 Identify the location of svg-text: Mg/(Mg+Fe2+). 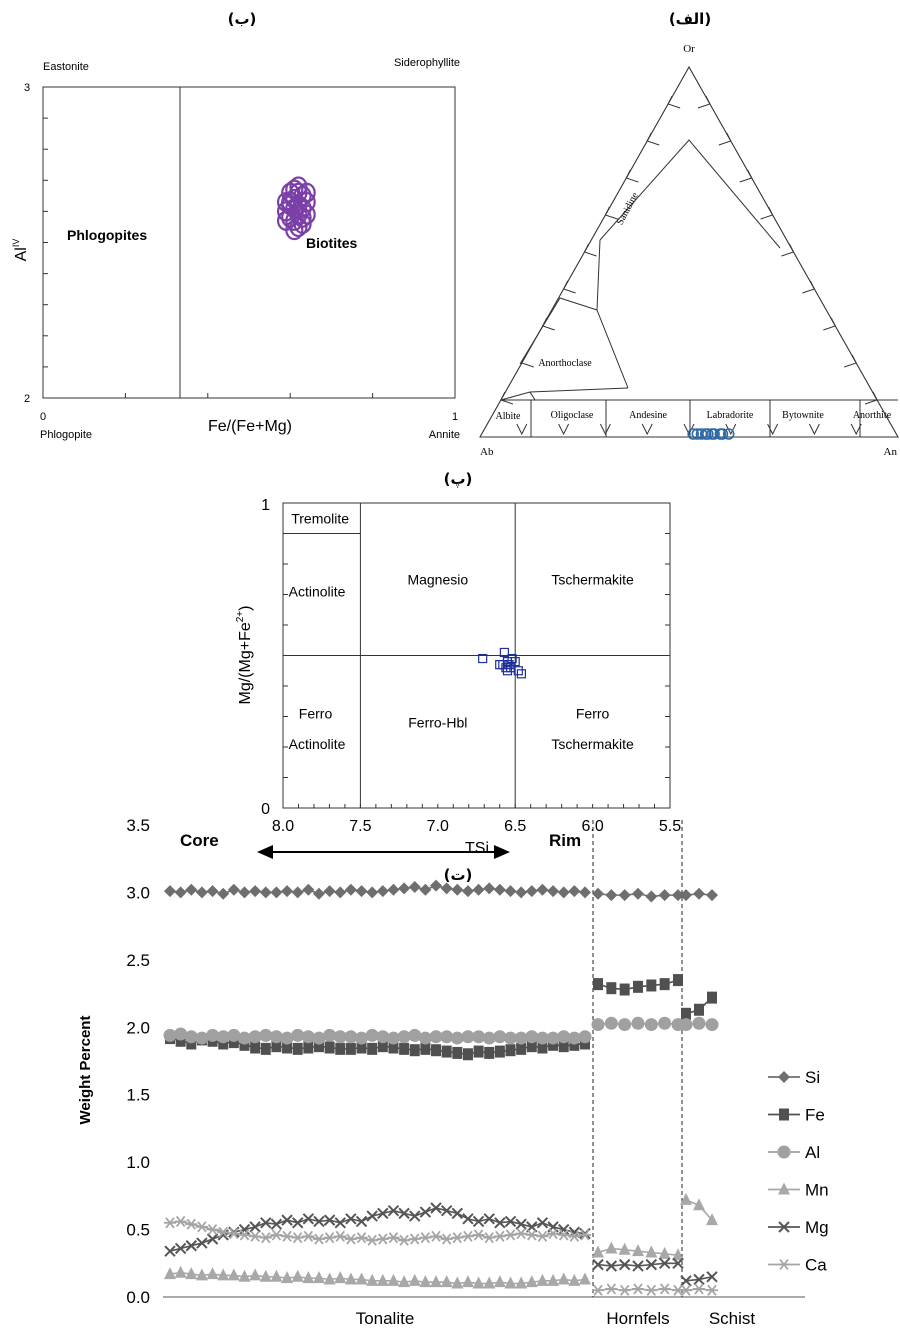
(244, 655).